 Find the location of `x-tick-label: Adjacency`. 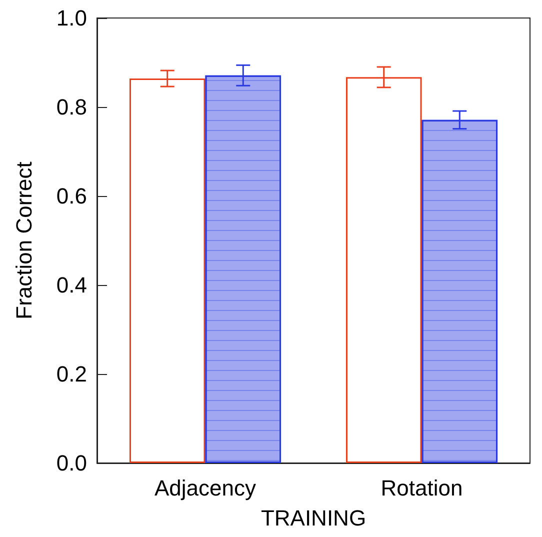

x-tick-label: Adjacency is located at coordinates (205, 488).